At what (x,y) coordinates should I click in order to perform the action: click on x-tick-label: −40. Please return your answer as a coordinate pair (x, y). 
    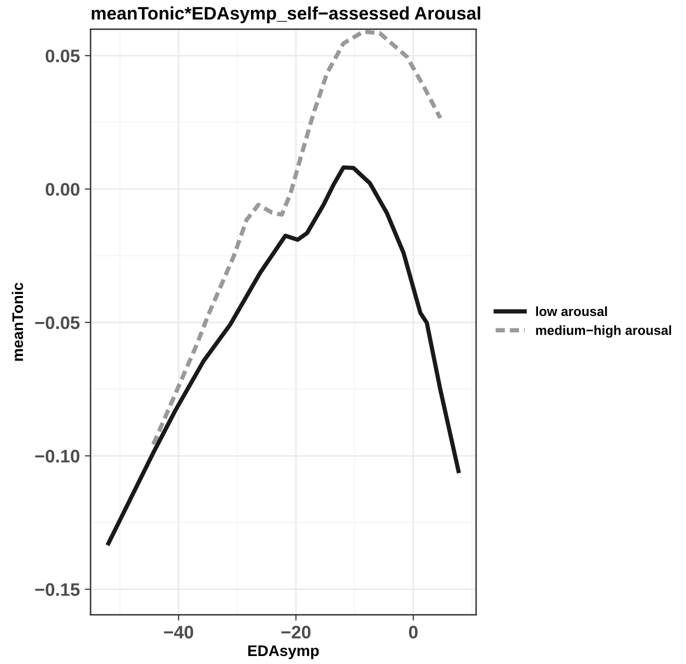
    Looking at the image, I should click on (179, 632).